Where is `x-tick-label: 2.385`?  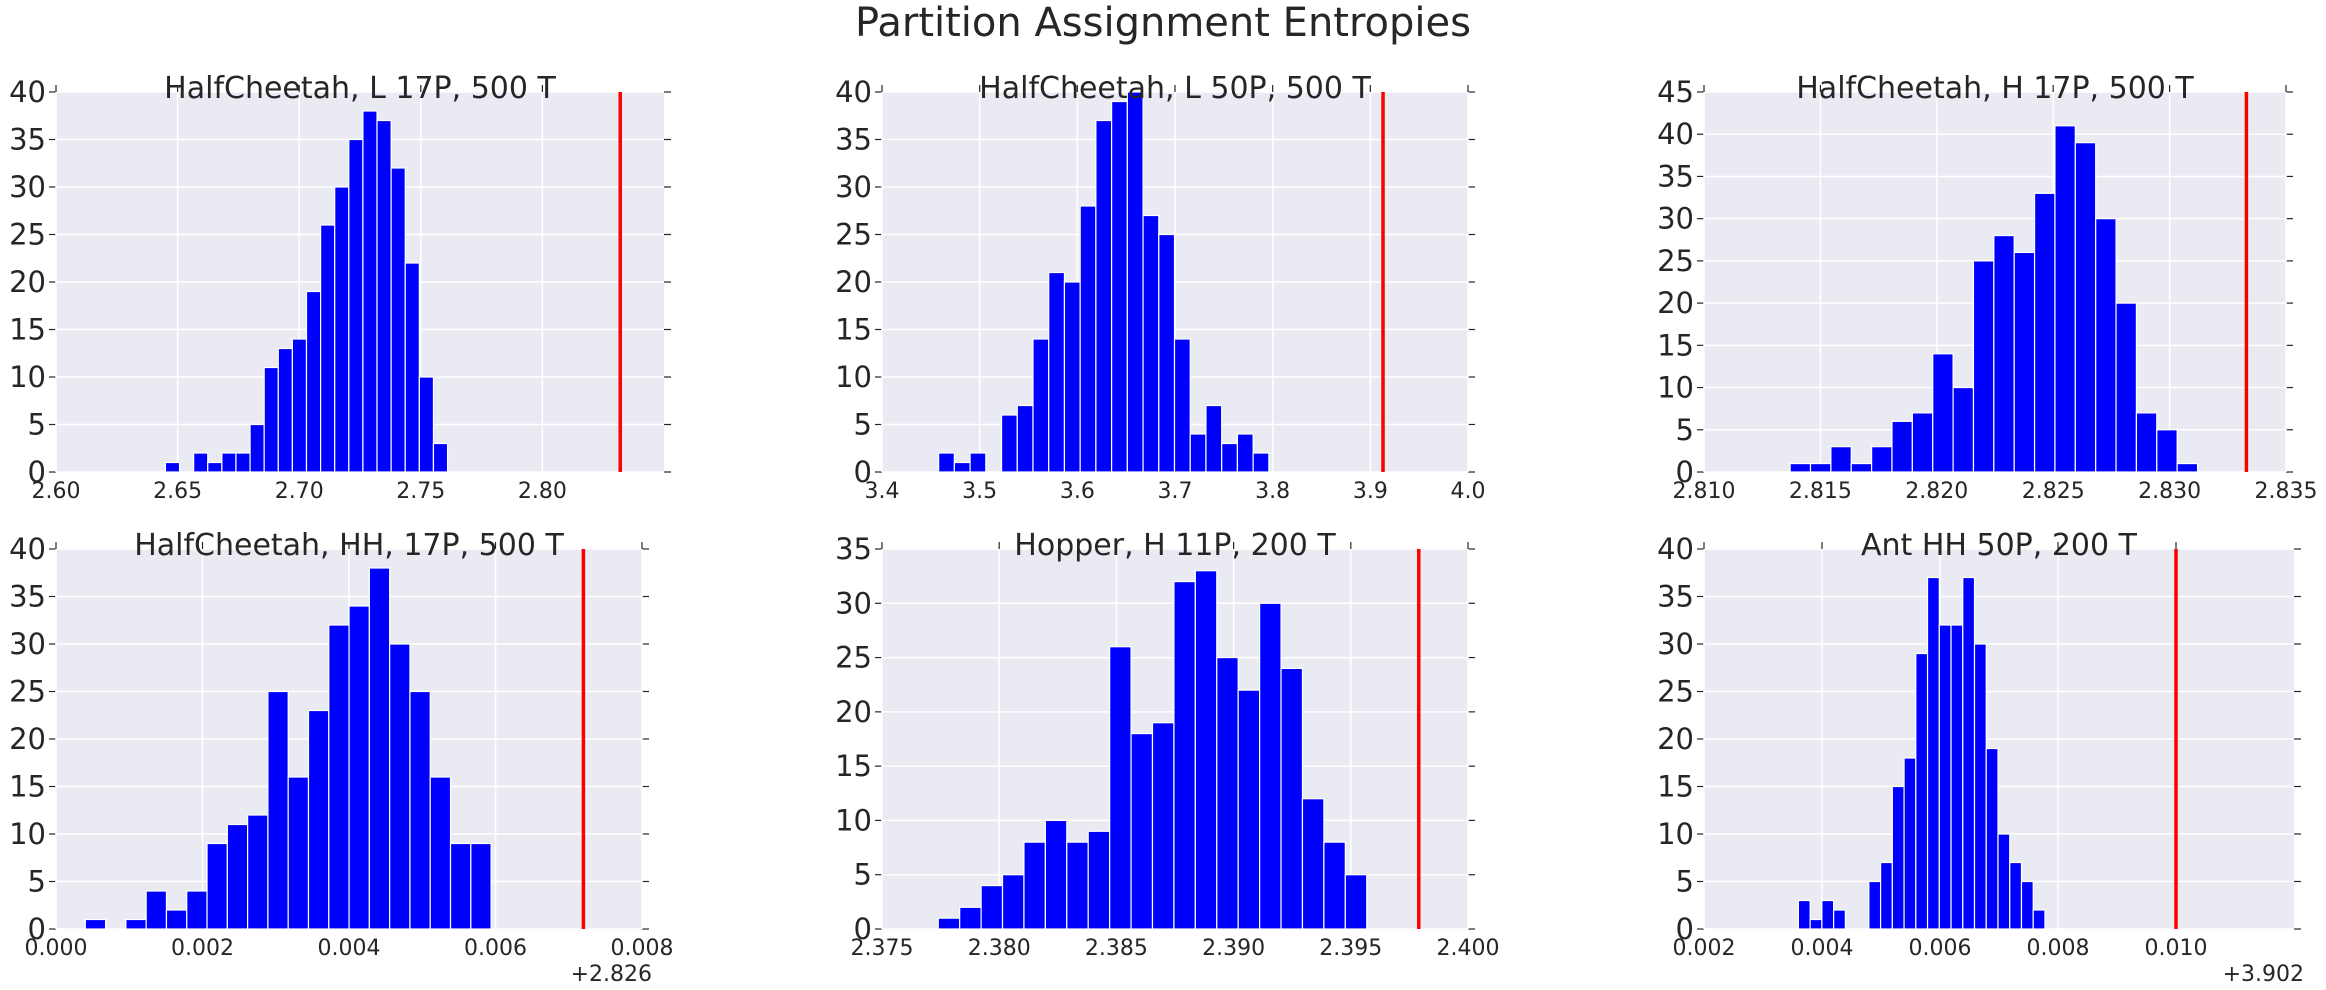
x-tick-label: 2.385 is located at coordinates (1116, 948).